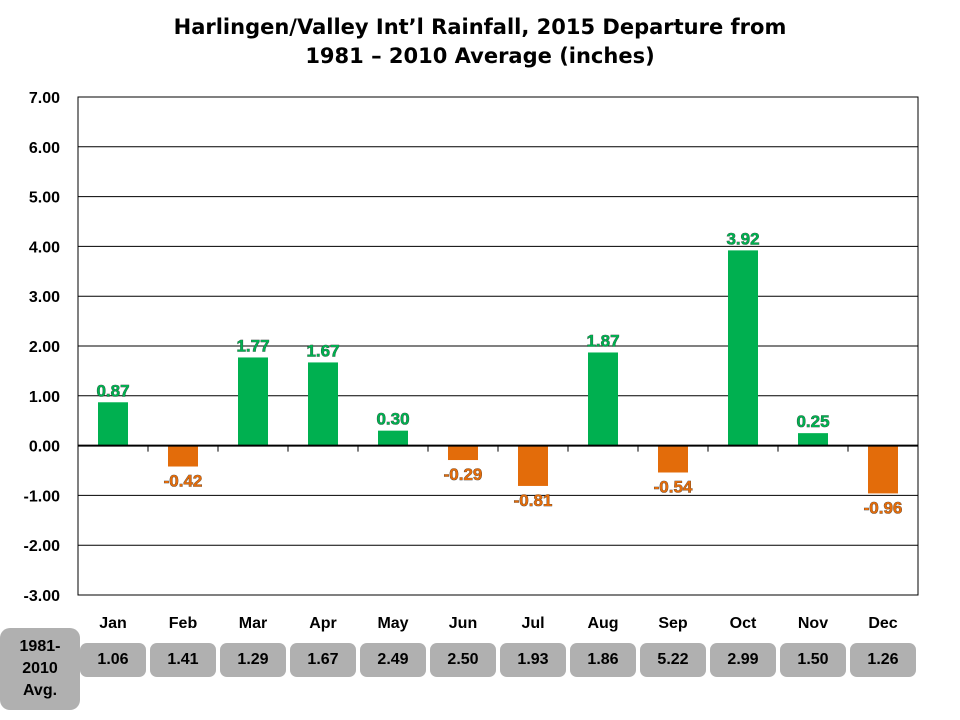  What do you see at coordinates (112, 390) in the screenshot?
I see `data-label: 0.87` at bounding box center [112, 390].